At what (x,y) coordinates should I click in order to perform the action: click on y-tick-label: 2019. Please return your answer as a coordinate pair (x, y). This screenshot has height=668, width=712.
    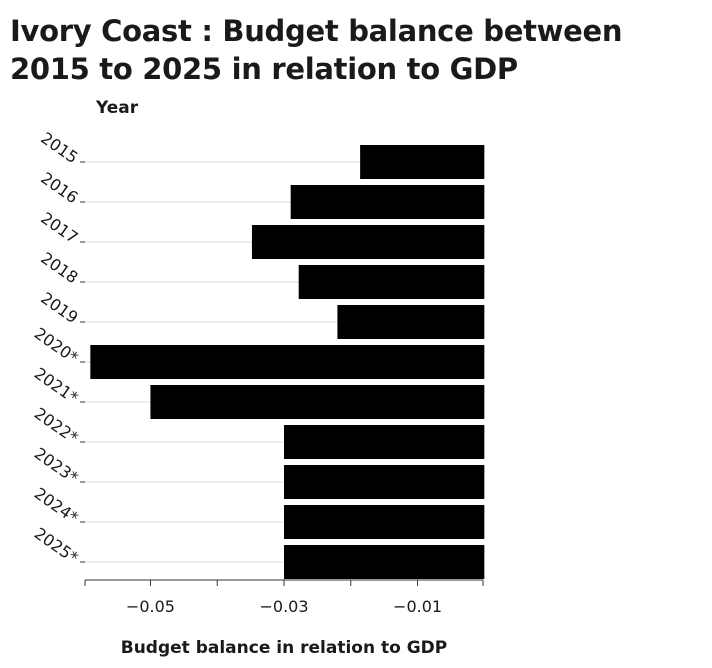
    Looking at the image, I should click on (59, 307).